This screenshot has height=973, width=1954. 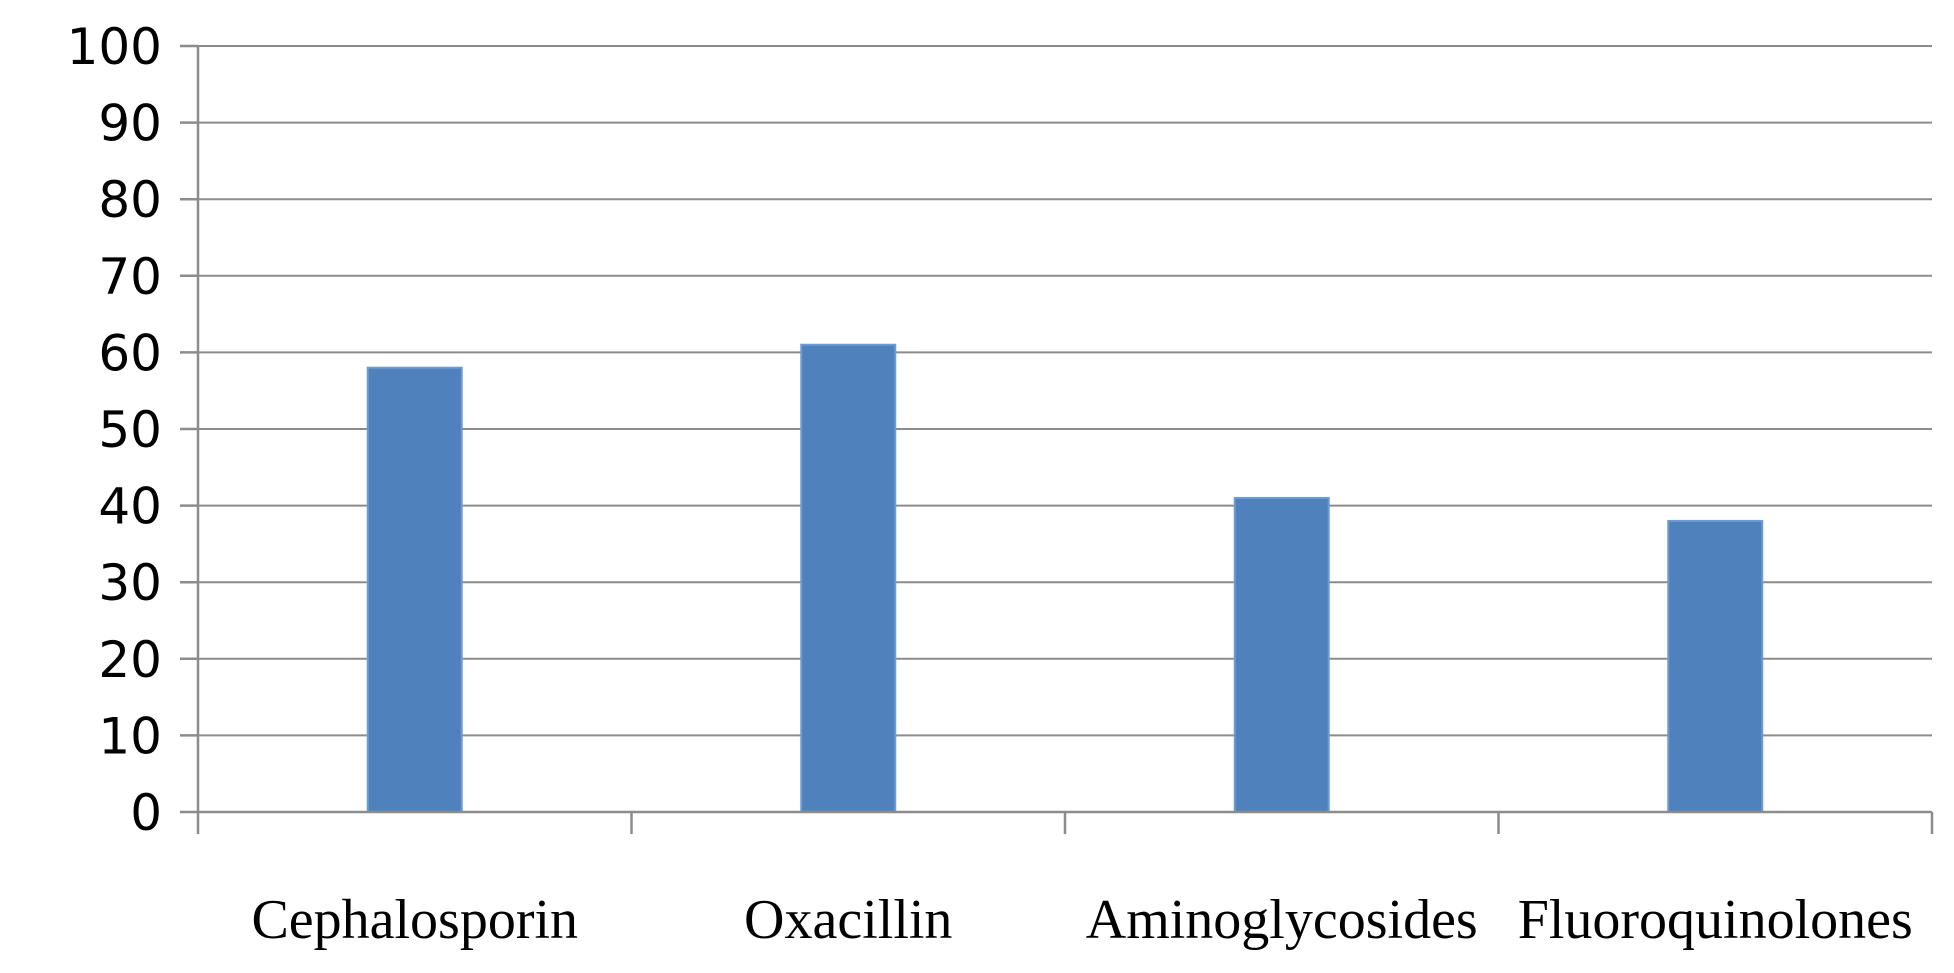 What do you see at coordinates (130, 507) in the screenshot?
I see `y-tick-label: 40` at bounding box center [130, 507].